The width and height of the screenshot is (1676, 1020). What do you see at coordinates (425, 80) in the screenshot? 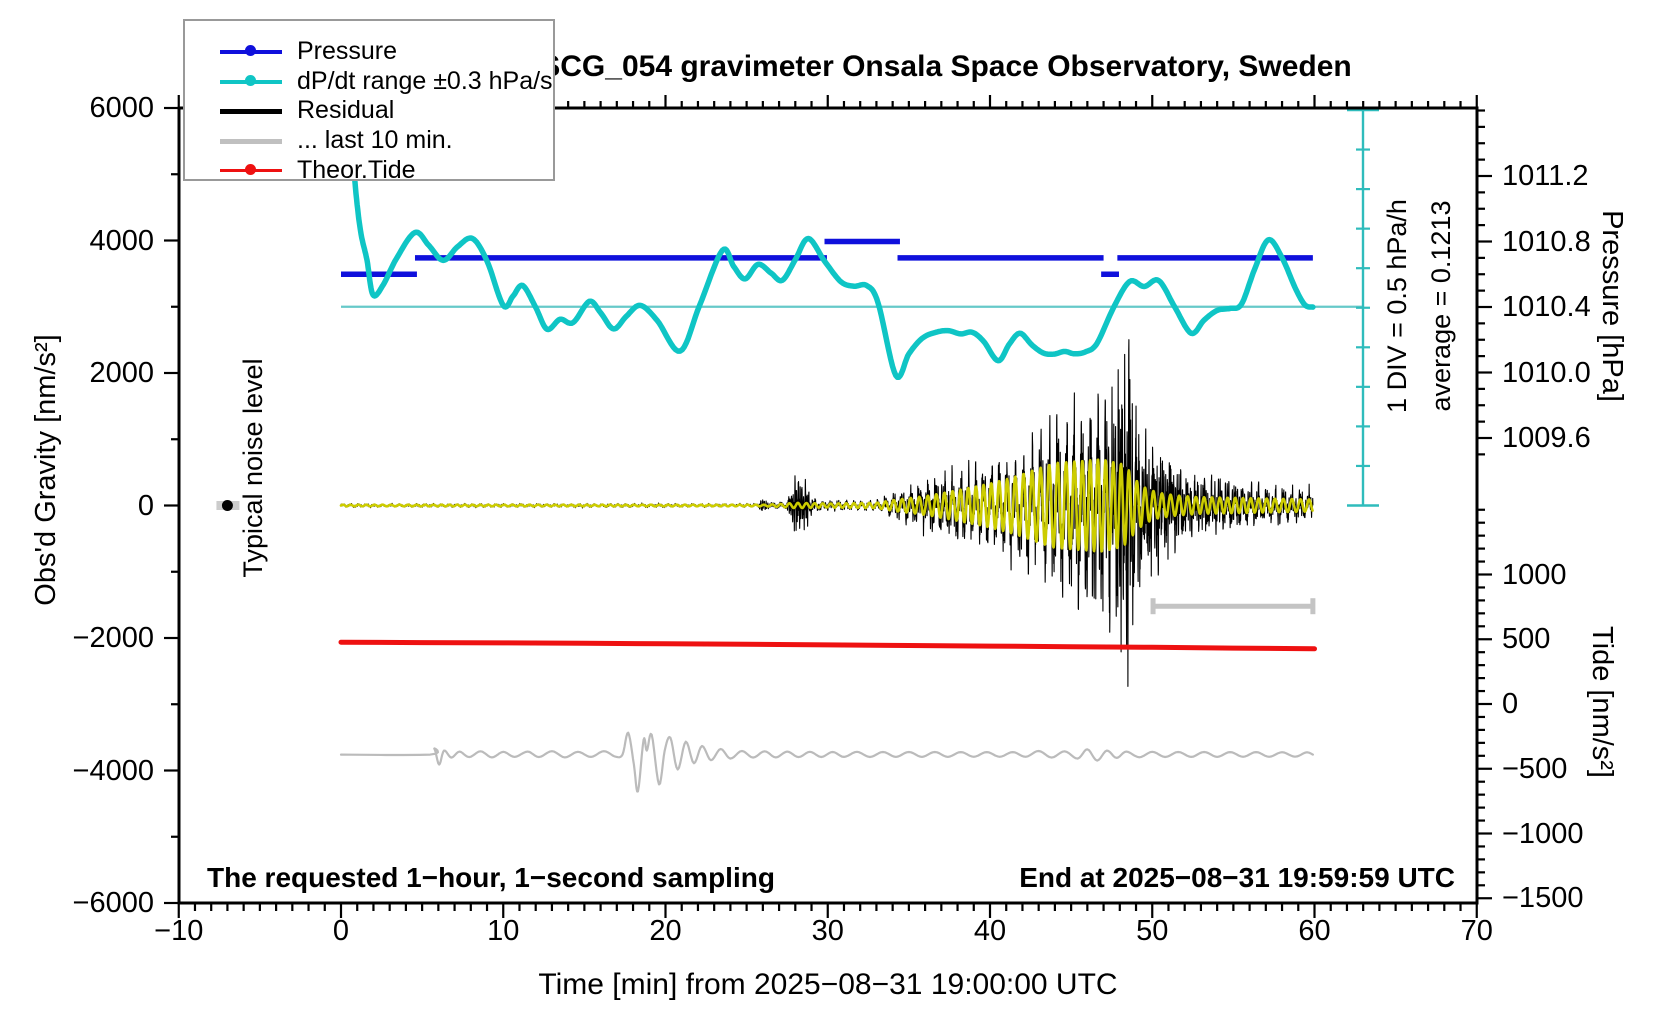
I see `legend-label: dP/dt range ±0.3 hPa/s` at bounding box center [425, 80].